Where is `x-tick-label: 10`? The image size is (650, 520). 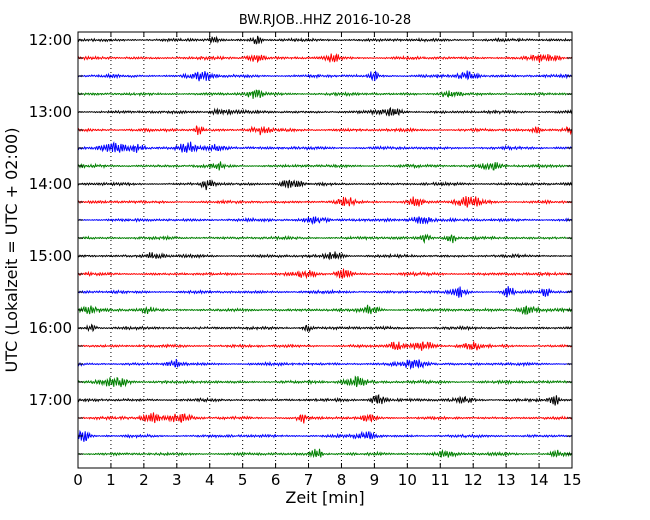 x-tick-label: 10 is located at coordinates (407, 480).